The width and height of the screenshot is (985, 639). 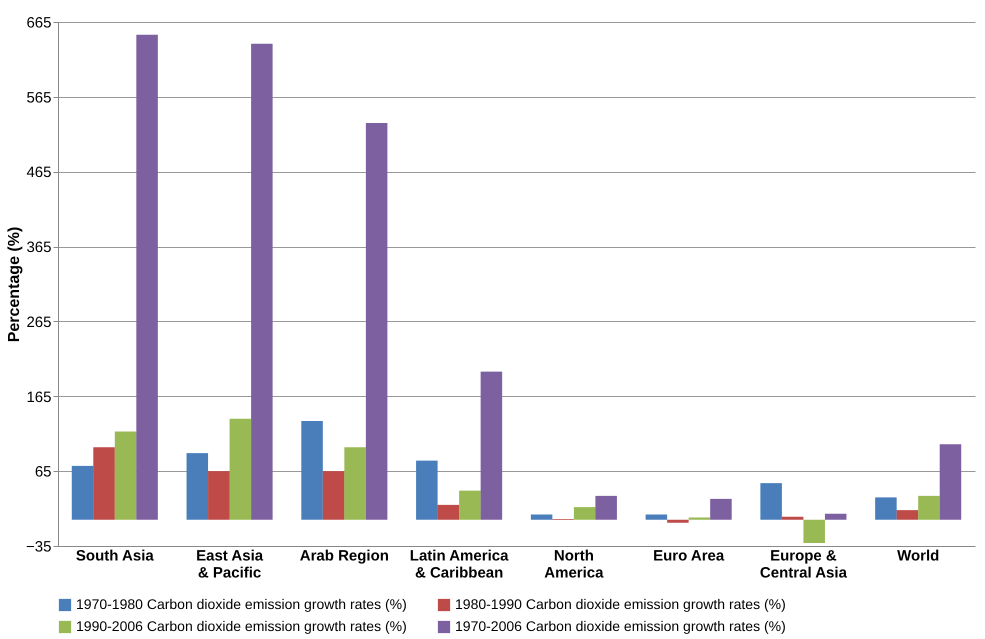 What do you see at coordinates (241, 604) in the screenshot?
I see `legend-label: 1970-1980 Carbon dioxide emission growth rates (%)` at bounding box center [241, 604].